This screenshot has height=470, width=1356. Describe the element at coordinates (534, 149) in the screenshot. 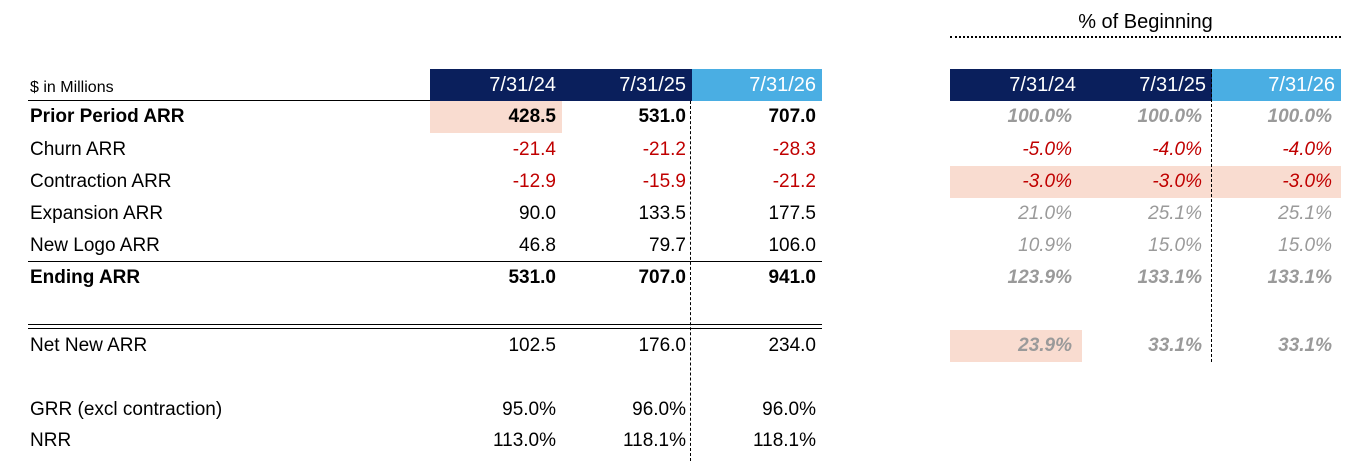

I see `value-churn-2024: -21.4` at that location.